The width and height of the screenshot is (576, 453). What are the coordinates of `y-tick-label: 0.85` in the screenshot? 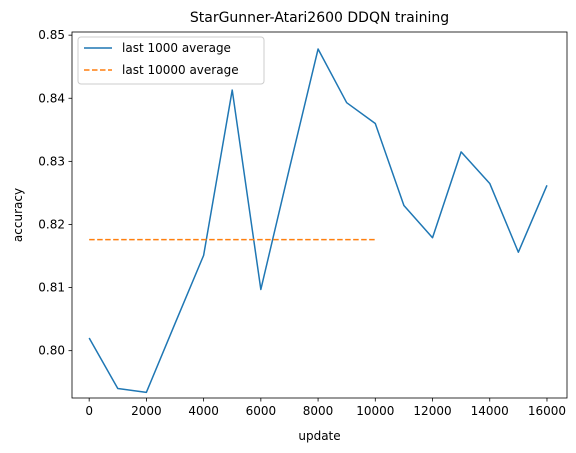 It's located at (51, 35).